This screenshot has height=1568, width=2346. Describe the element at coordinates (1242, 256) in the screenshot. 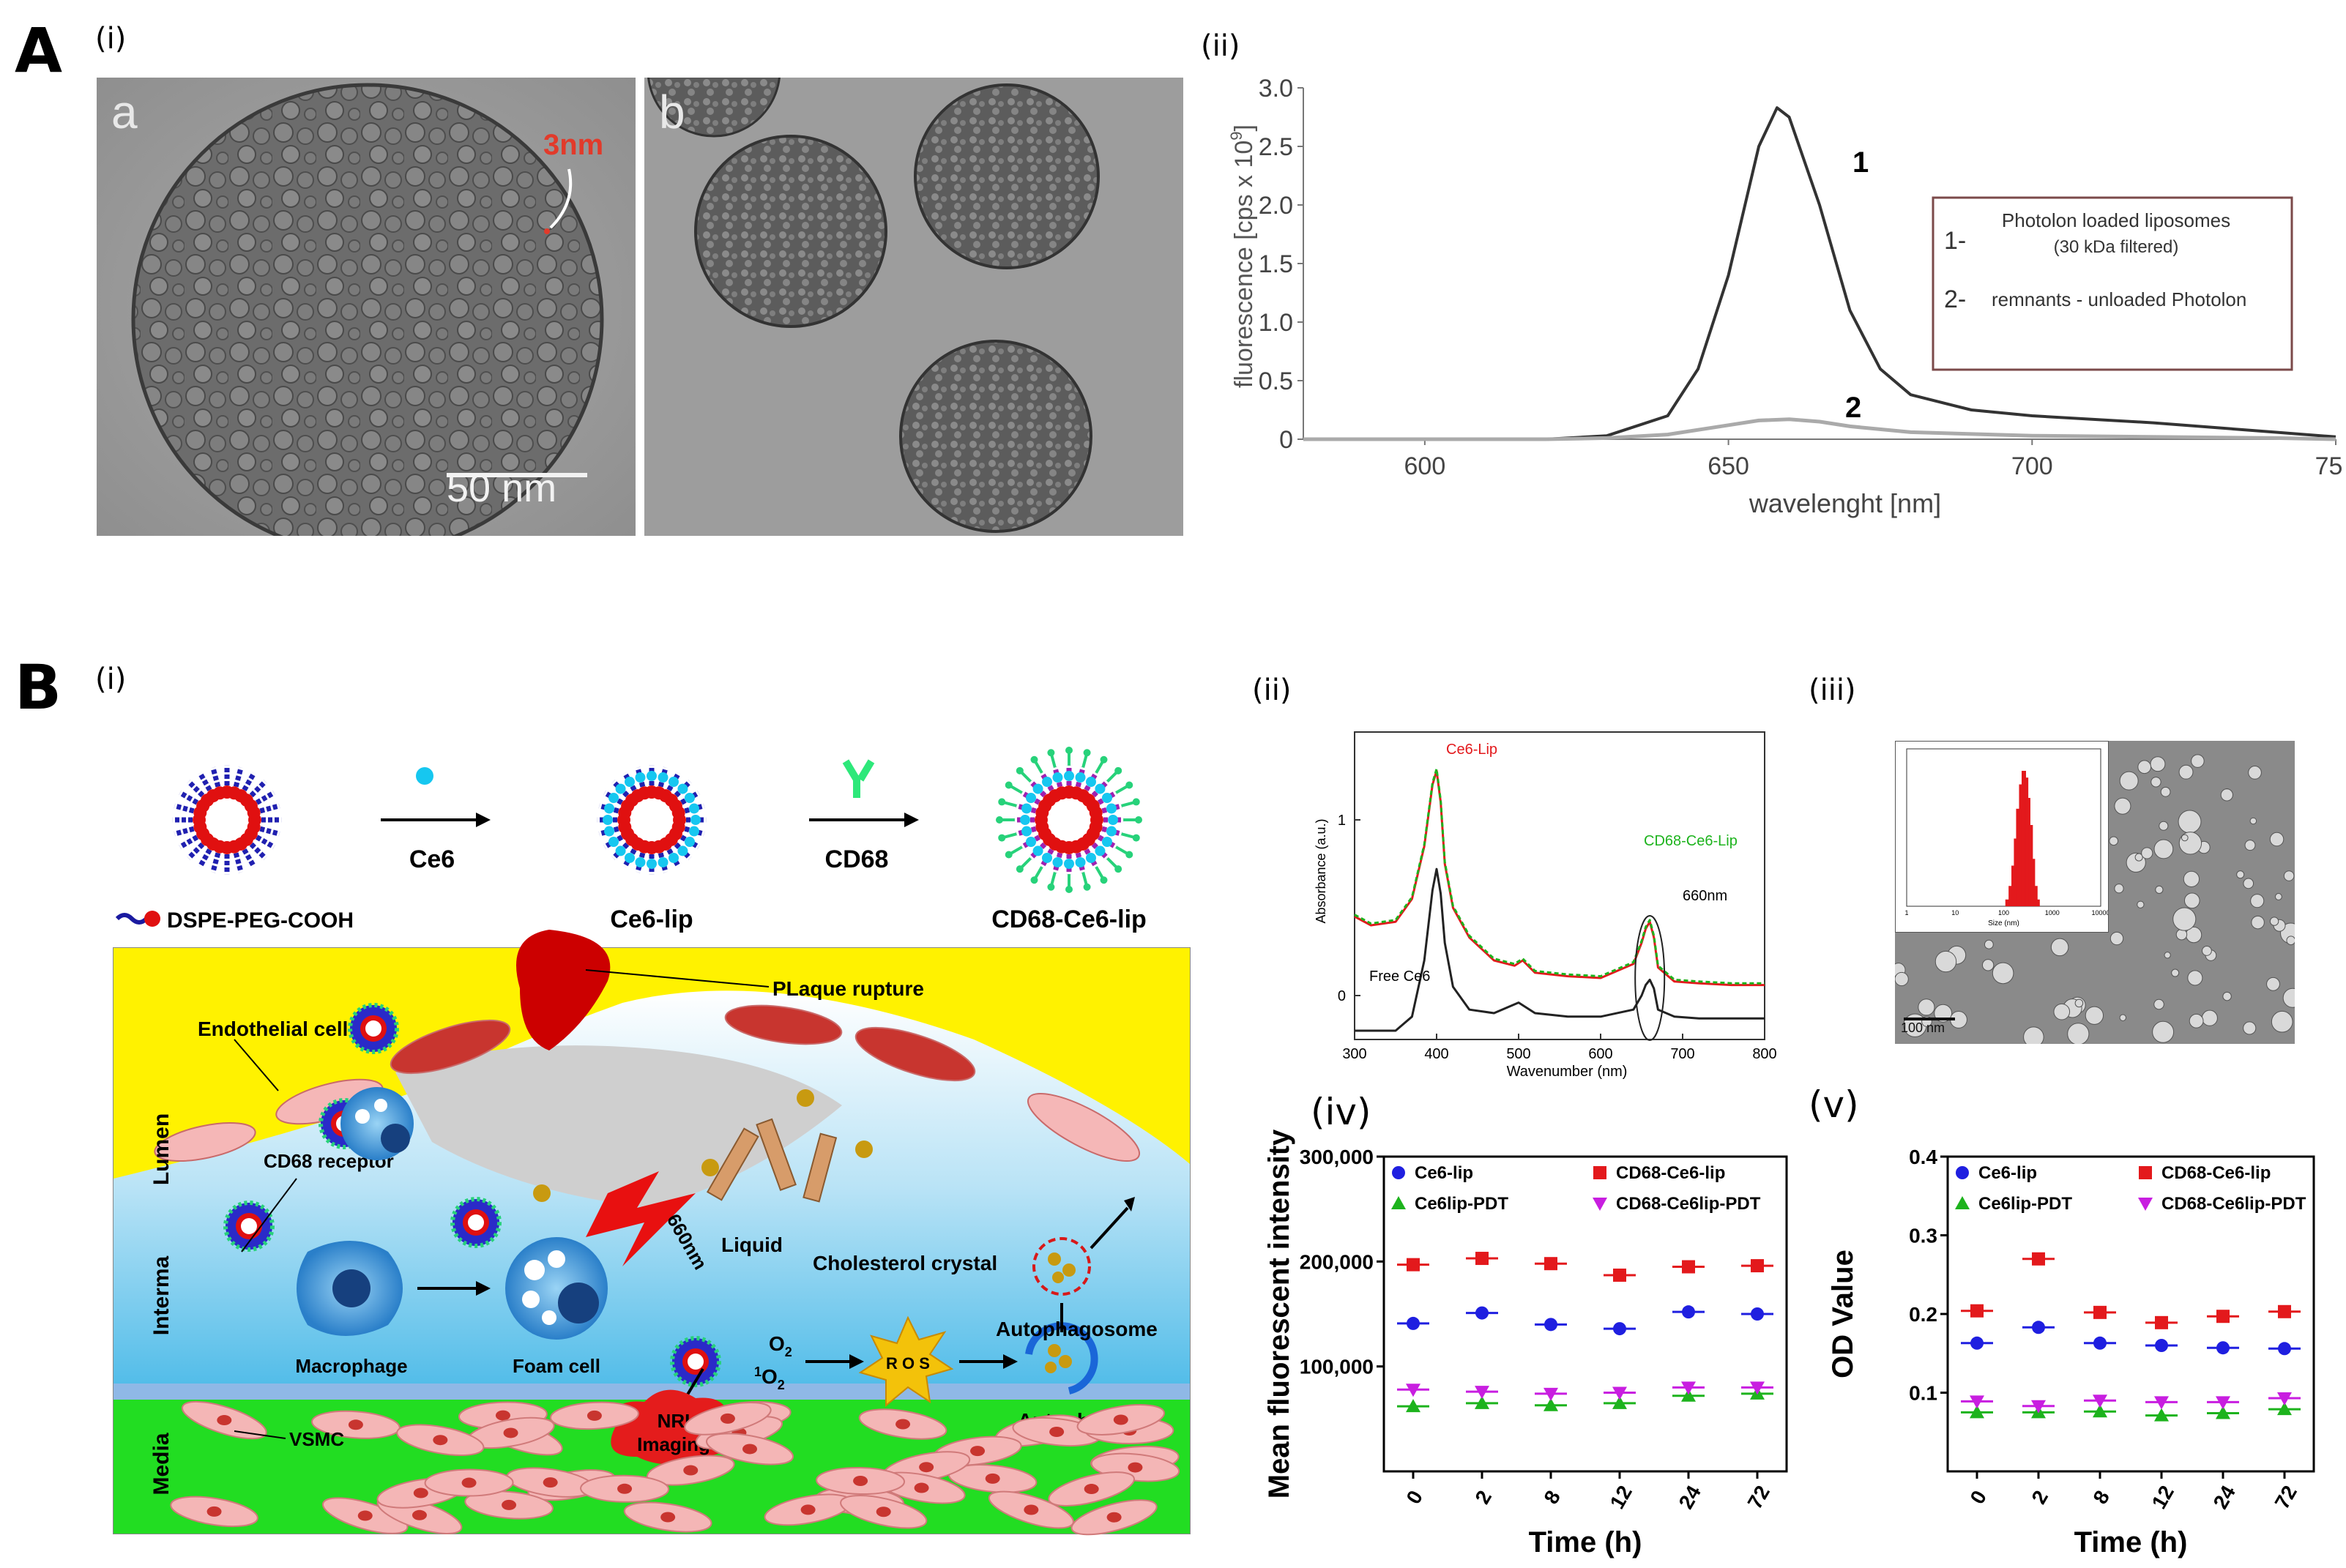

I see `chart-a-ii-ylabel: fluorescence [cps x 109]` at that location.